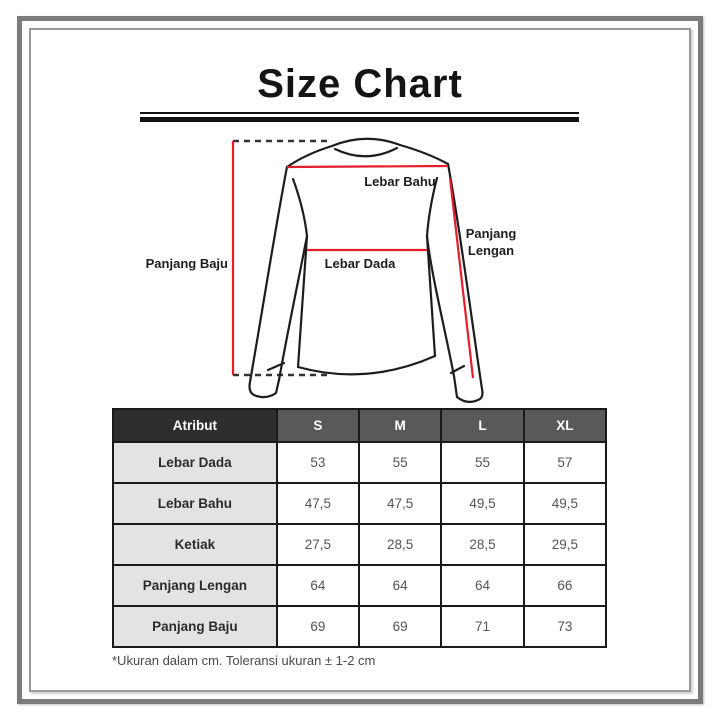 The width and height of the screenshot is (720, 720). What do you see at coordinates (400, 425) in the screenshot?
I see `table-header-size-m: M` at bounding box center [400, 425].